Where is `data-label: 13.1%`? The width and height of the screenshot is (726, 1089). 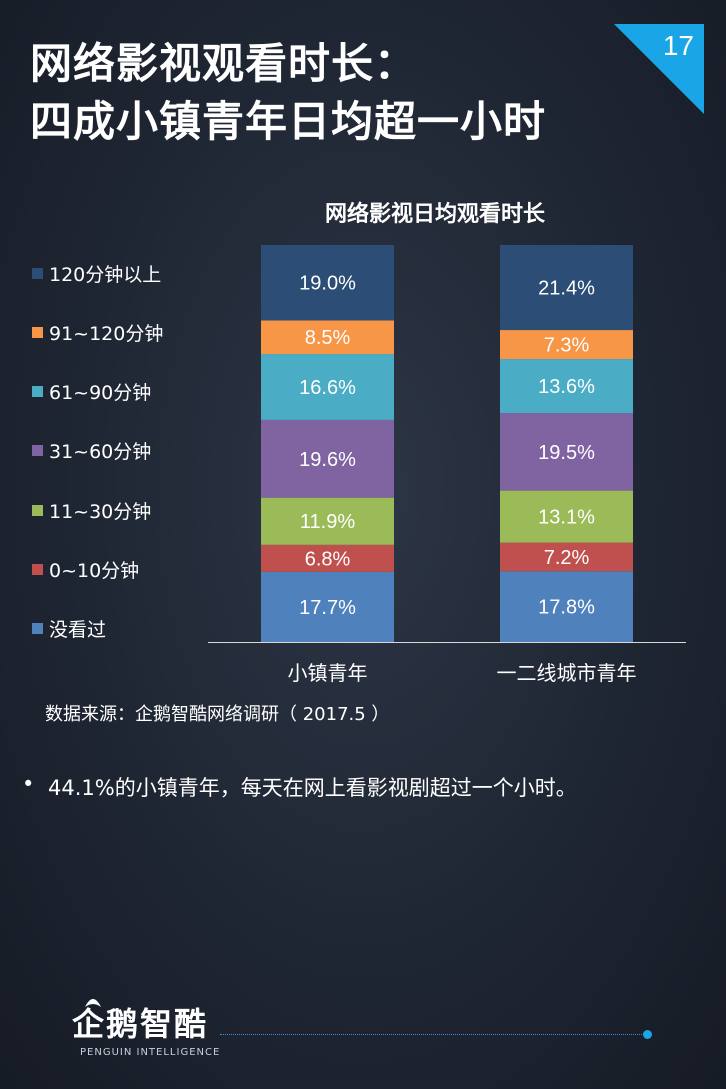 data-label: 13.1% is located at coordinates (566, 518).